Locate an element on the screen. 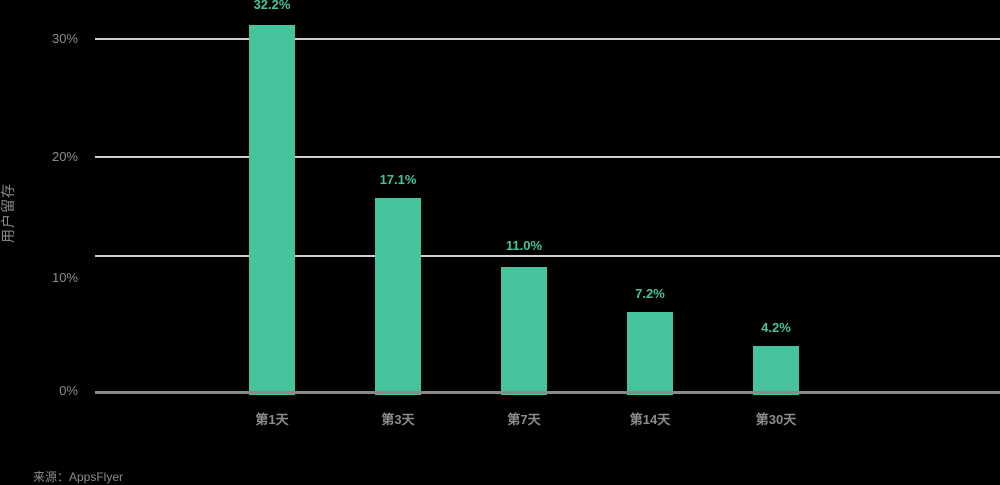 The width and height of the screenshot is (1000, 485). value-label-day-14: 7.2% is located at coordinates (650, 293).